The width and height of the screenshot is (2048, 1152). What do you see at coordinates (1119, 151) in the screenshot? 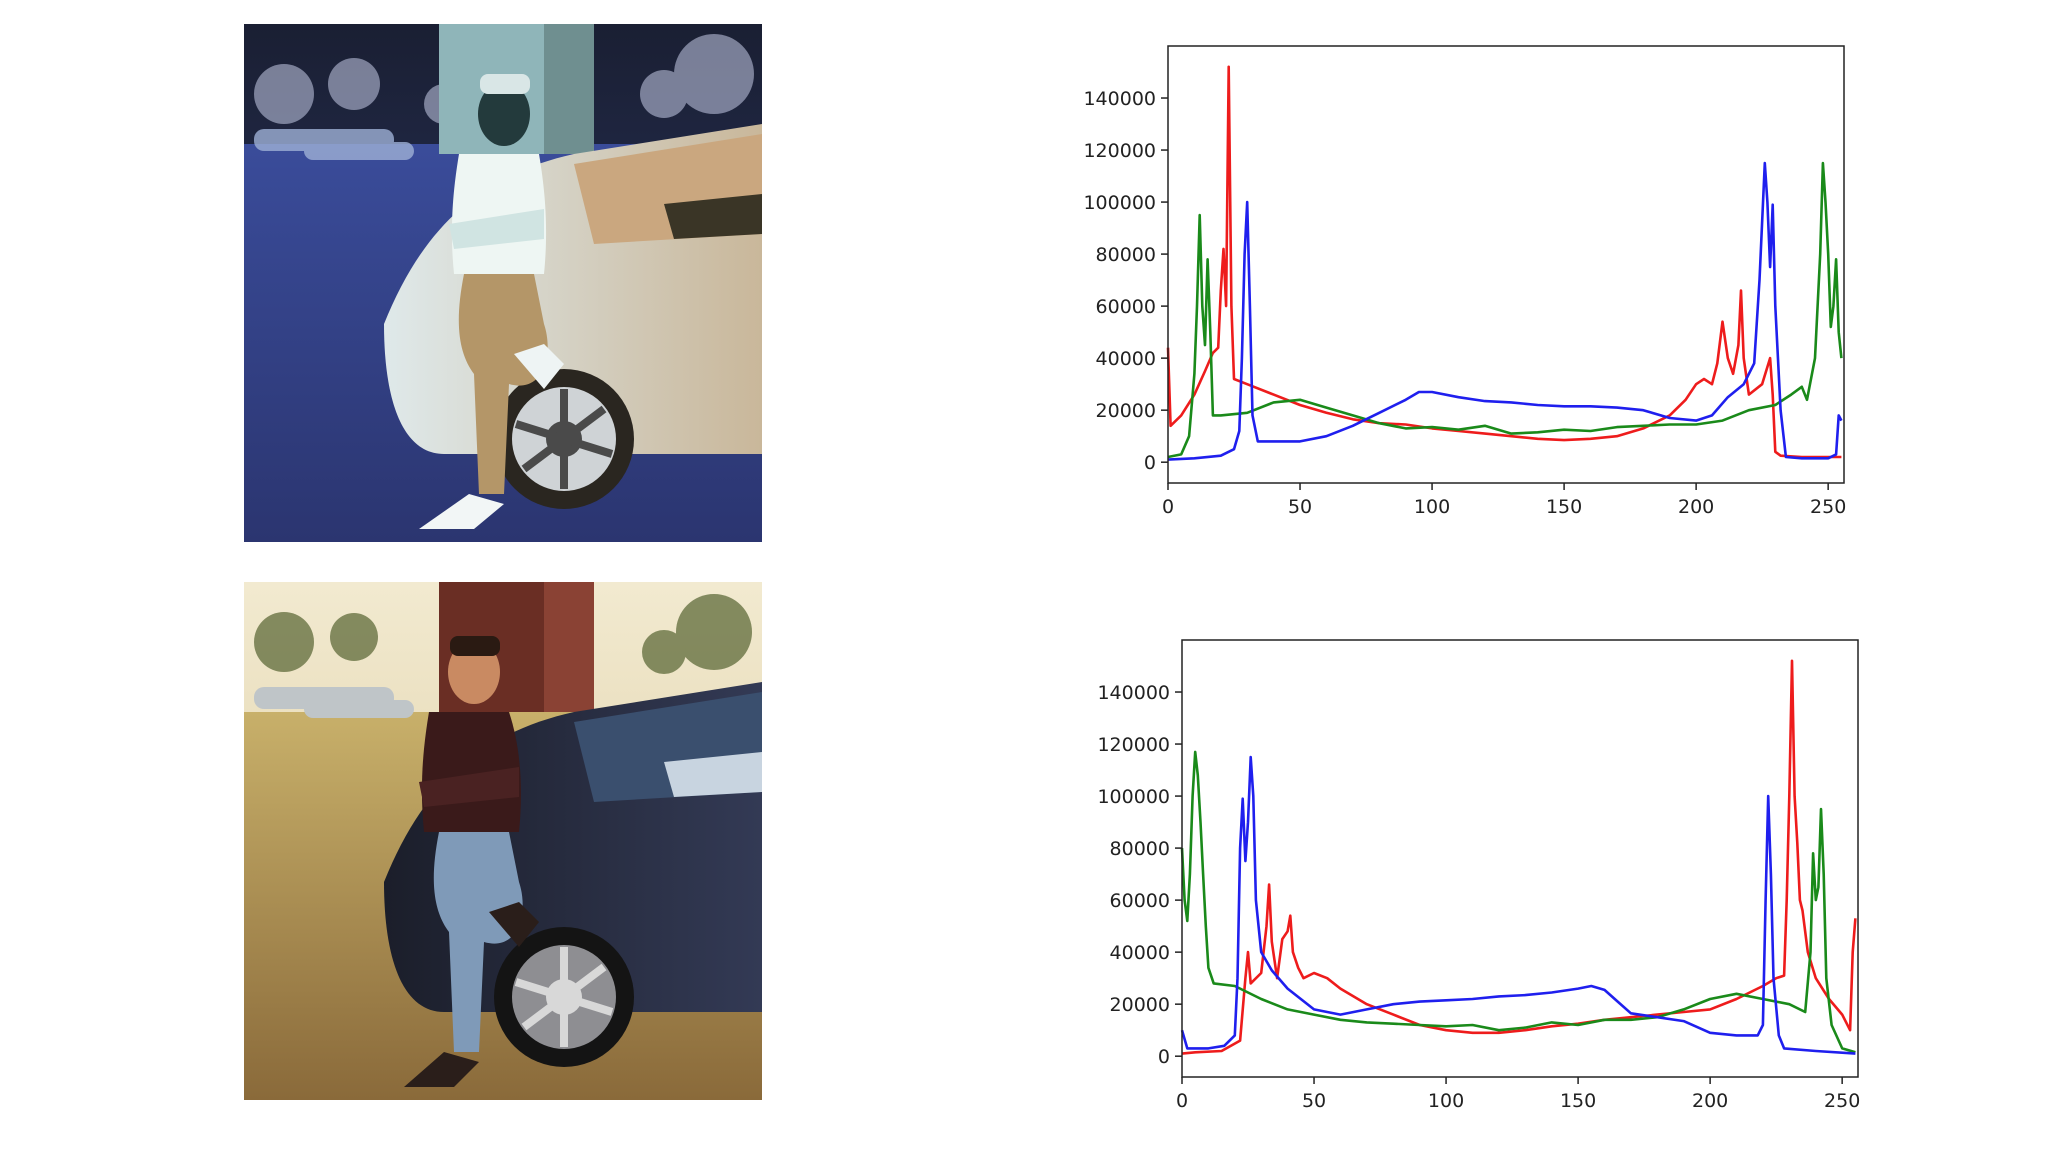
I see `top-histogram-y-tick-label: 120000` at bounding box center [1119, 151].